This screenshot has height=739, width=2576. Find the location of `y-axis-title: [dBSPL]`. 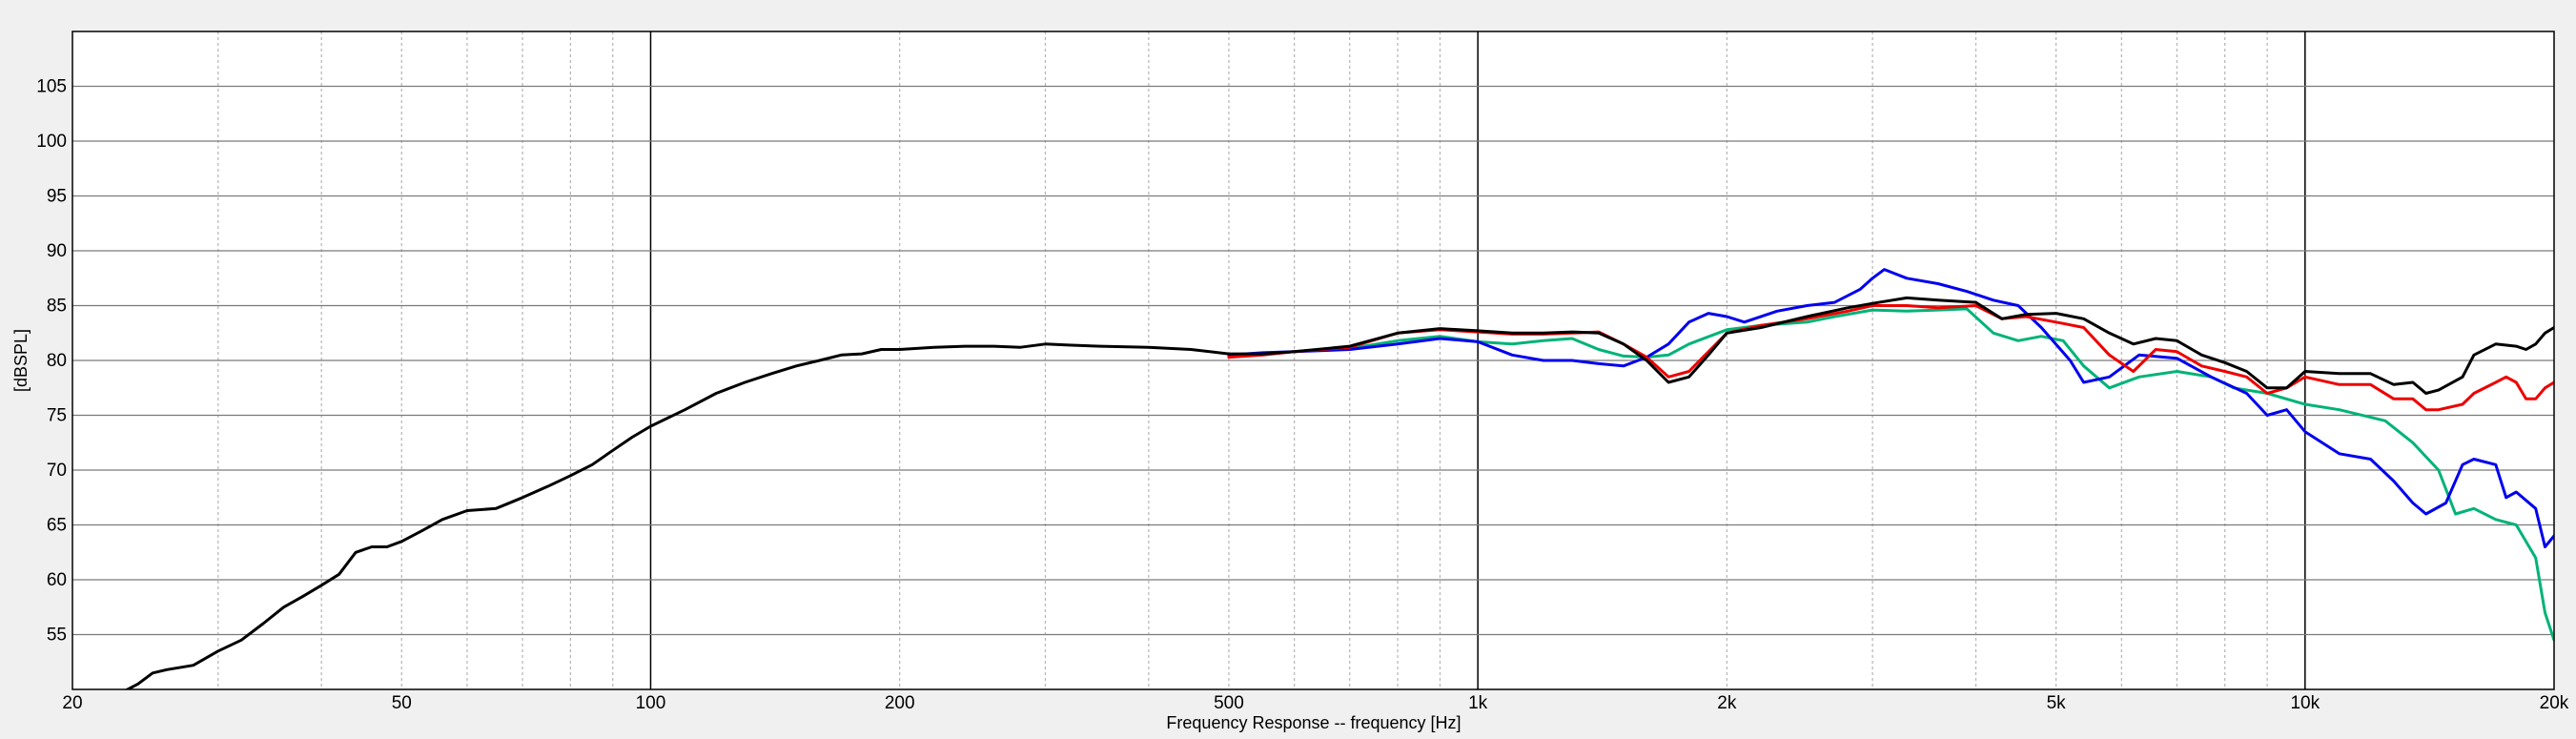

y-axis-title: [dBSPL] is located at coordinates (21, 360).